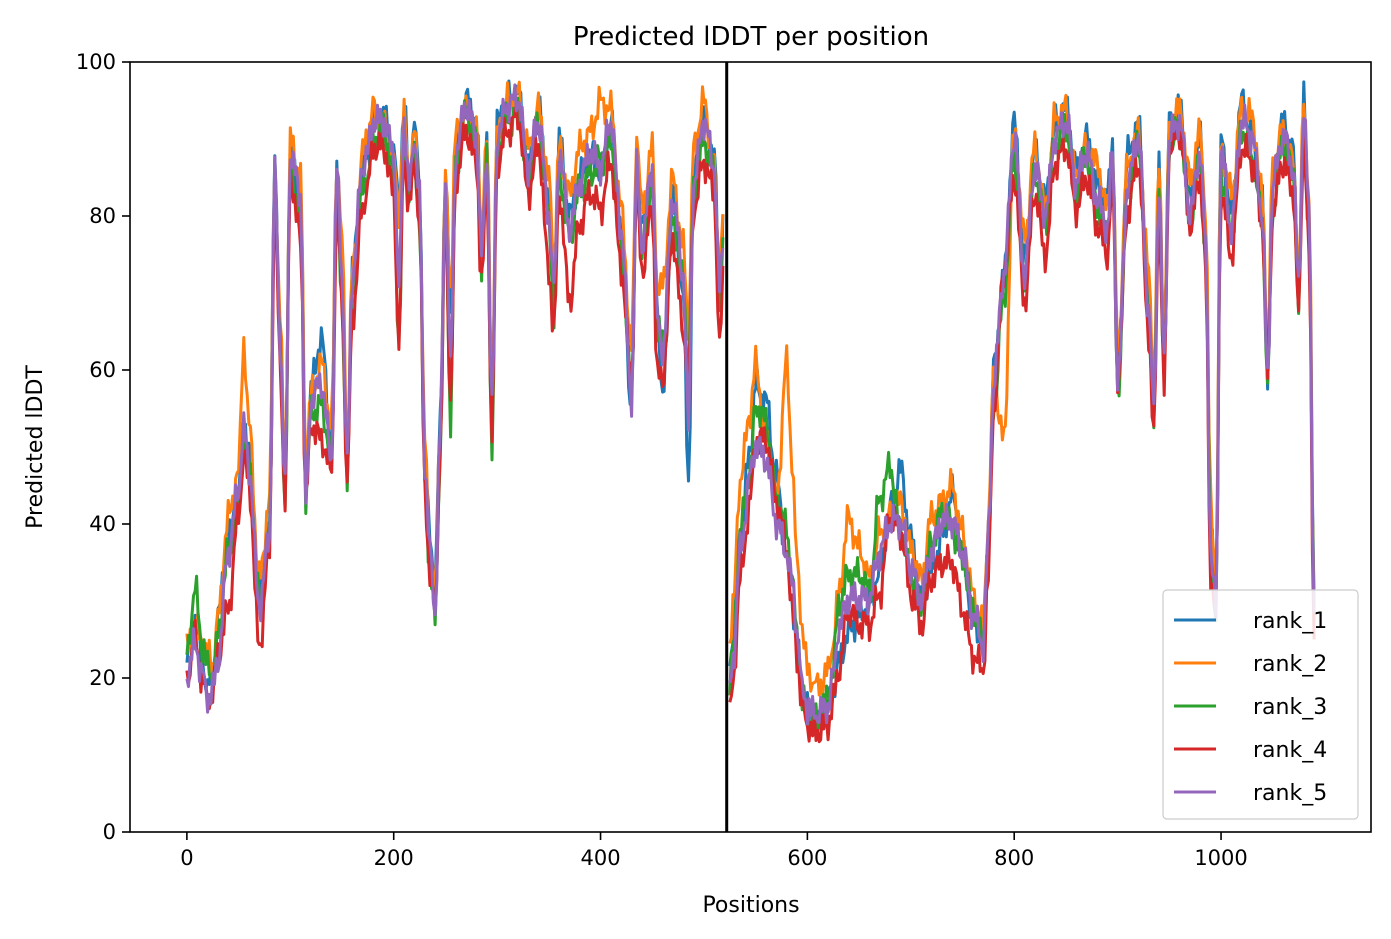 The height and width of the screenshot is (939, 1391). I want to click on y-axis-title: Predicted lDDT, so click(35, 447).